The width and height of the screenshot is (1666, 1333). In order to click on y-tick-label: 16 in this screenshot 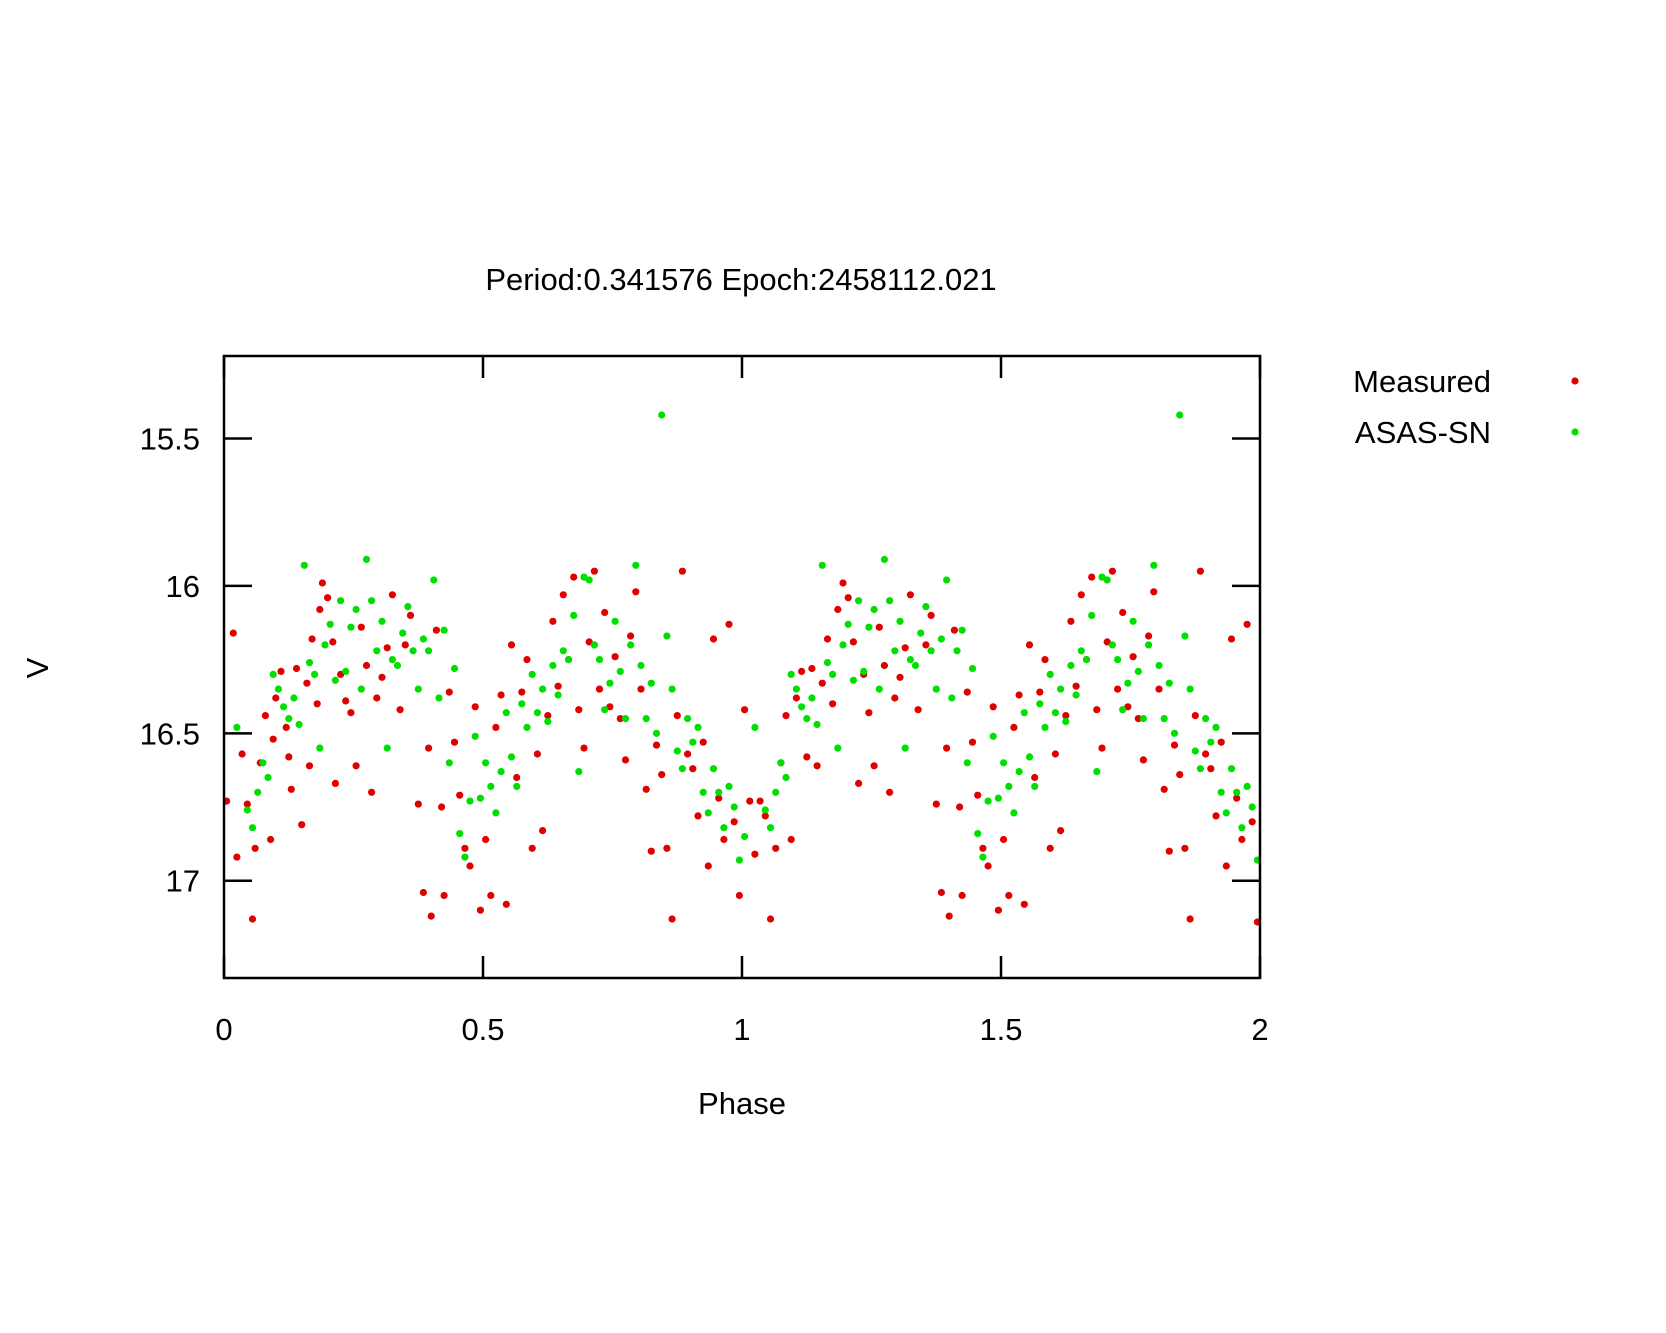, I will do `click(183, 586)`.